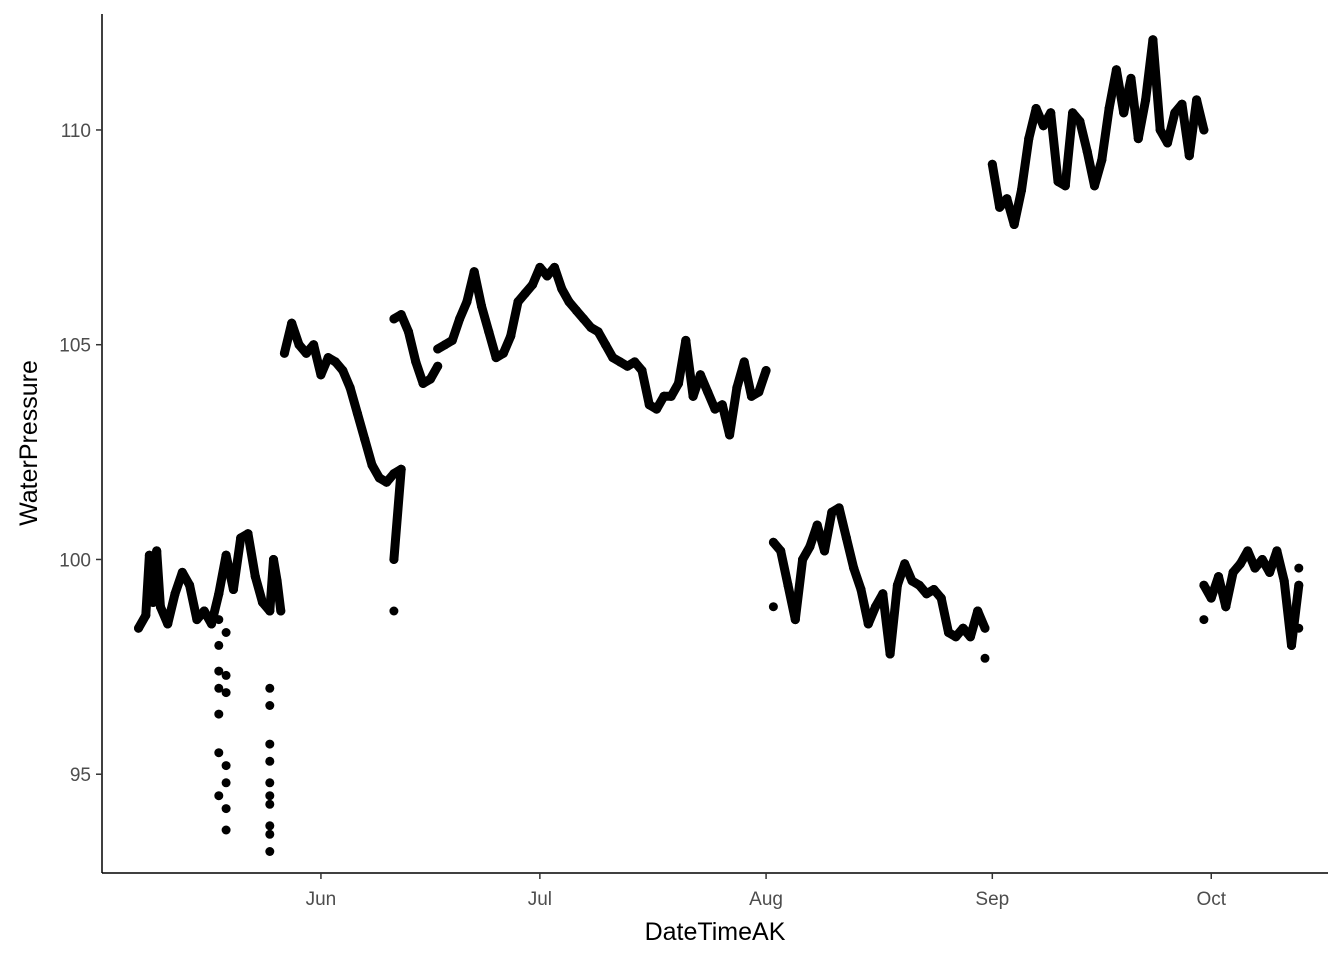 The width and height of the screenshot is (1344, 960). What do you see at coordinates (29, 443) in the screenshot?
I see `y-axis-title: WaterPressure` at bounding box center [29, 443].